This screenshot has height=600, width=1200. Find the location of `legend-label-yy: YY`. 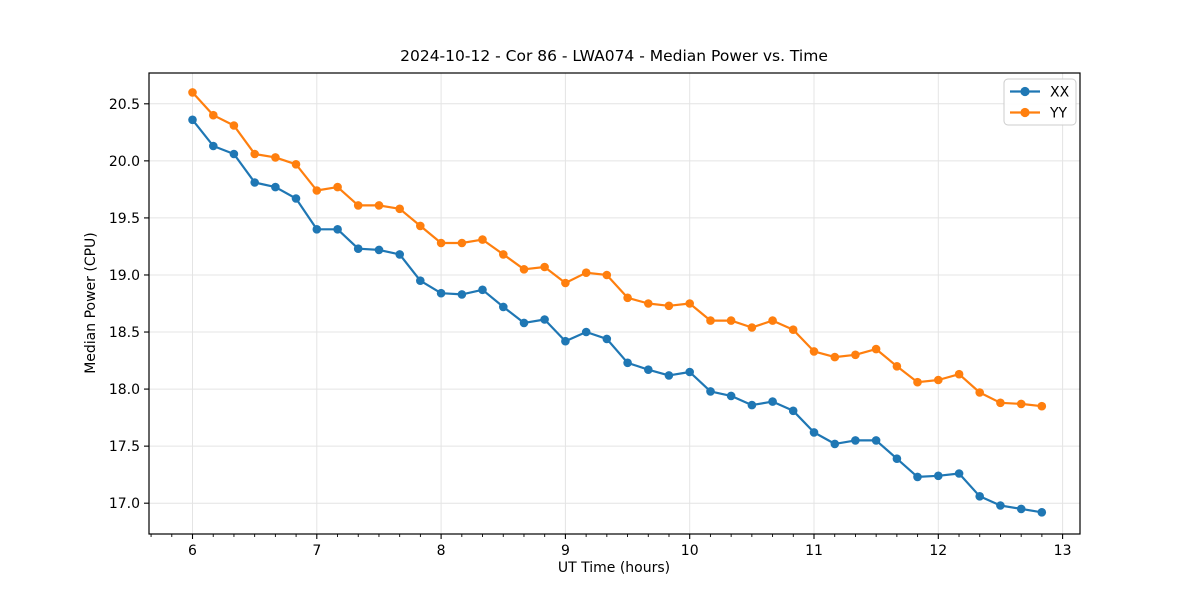

legend-label-yy: YY is located at coordinates (1058, 114).